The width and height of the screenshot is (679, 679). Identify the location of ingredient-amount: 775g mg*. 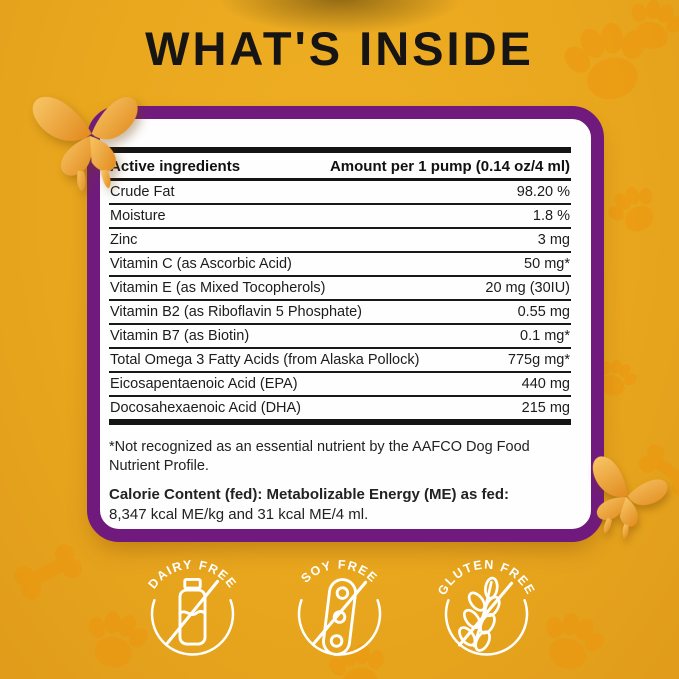
(538, 360).